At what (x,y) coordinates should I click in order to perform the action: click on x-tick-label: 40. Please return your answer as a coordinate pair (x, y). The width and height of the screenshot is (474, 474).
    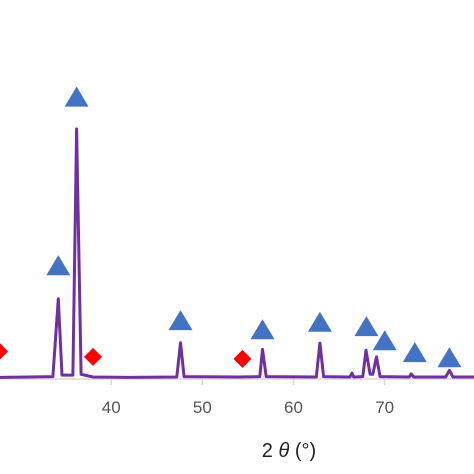
    Looking at the image, I should click on (111, 407).